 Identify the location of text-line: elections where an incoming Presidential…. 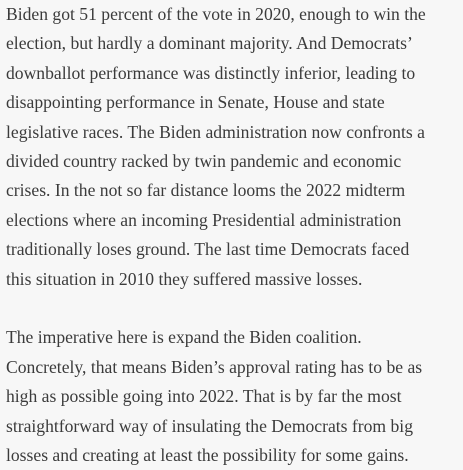
(204, 219).